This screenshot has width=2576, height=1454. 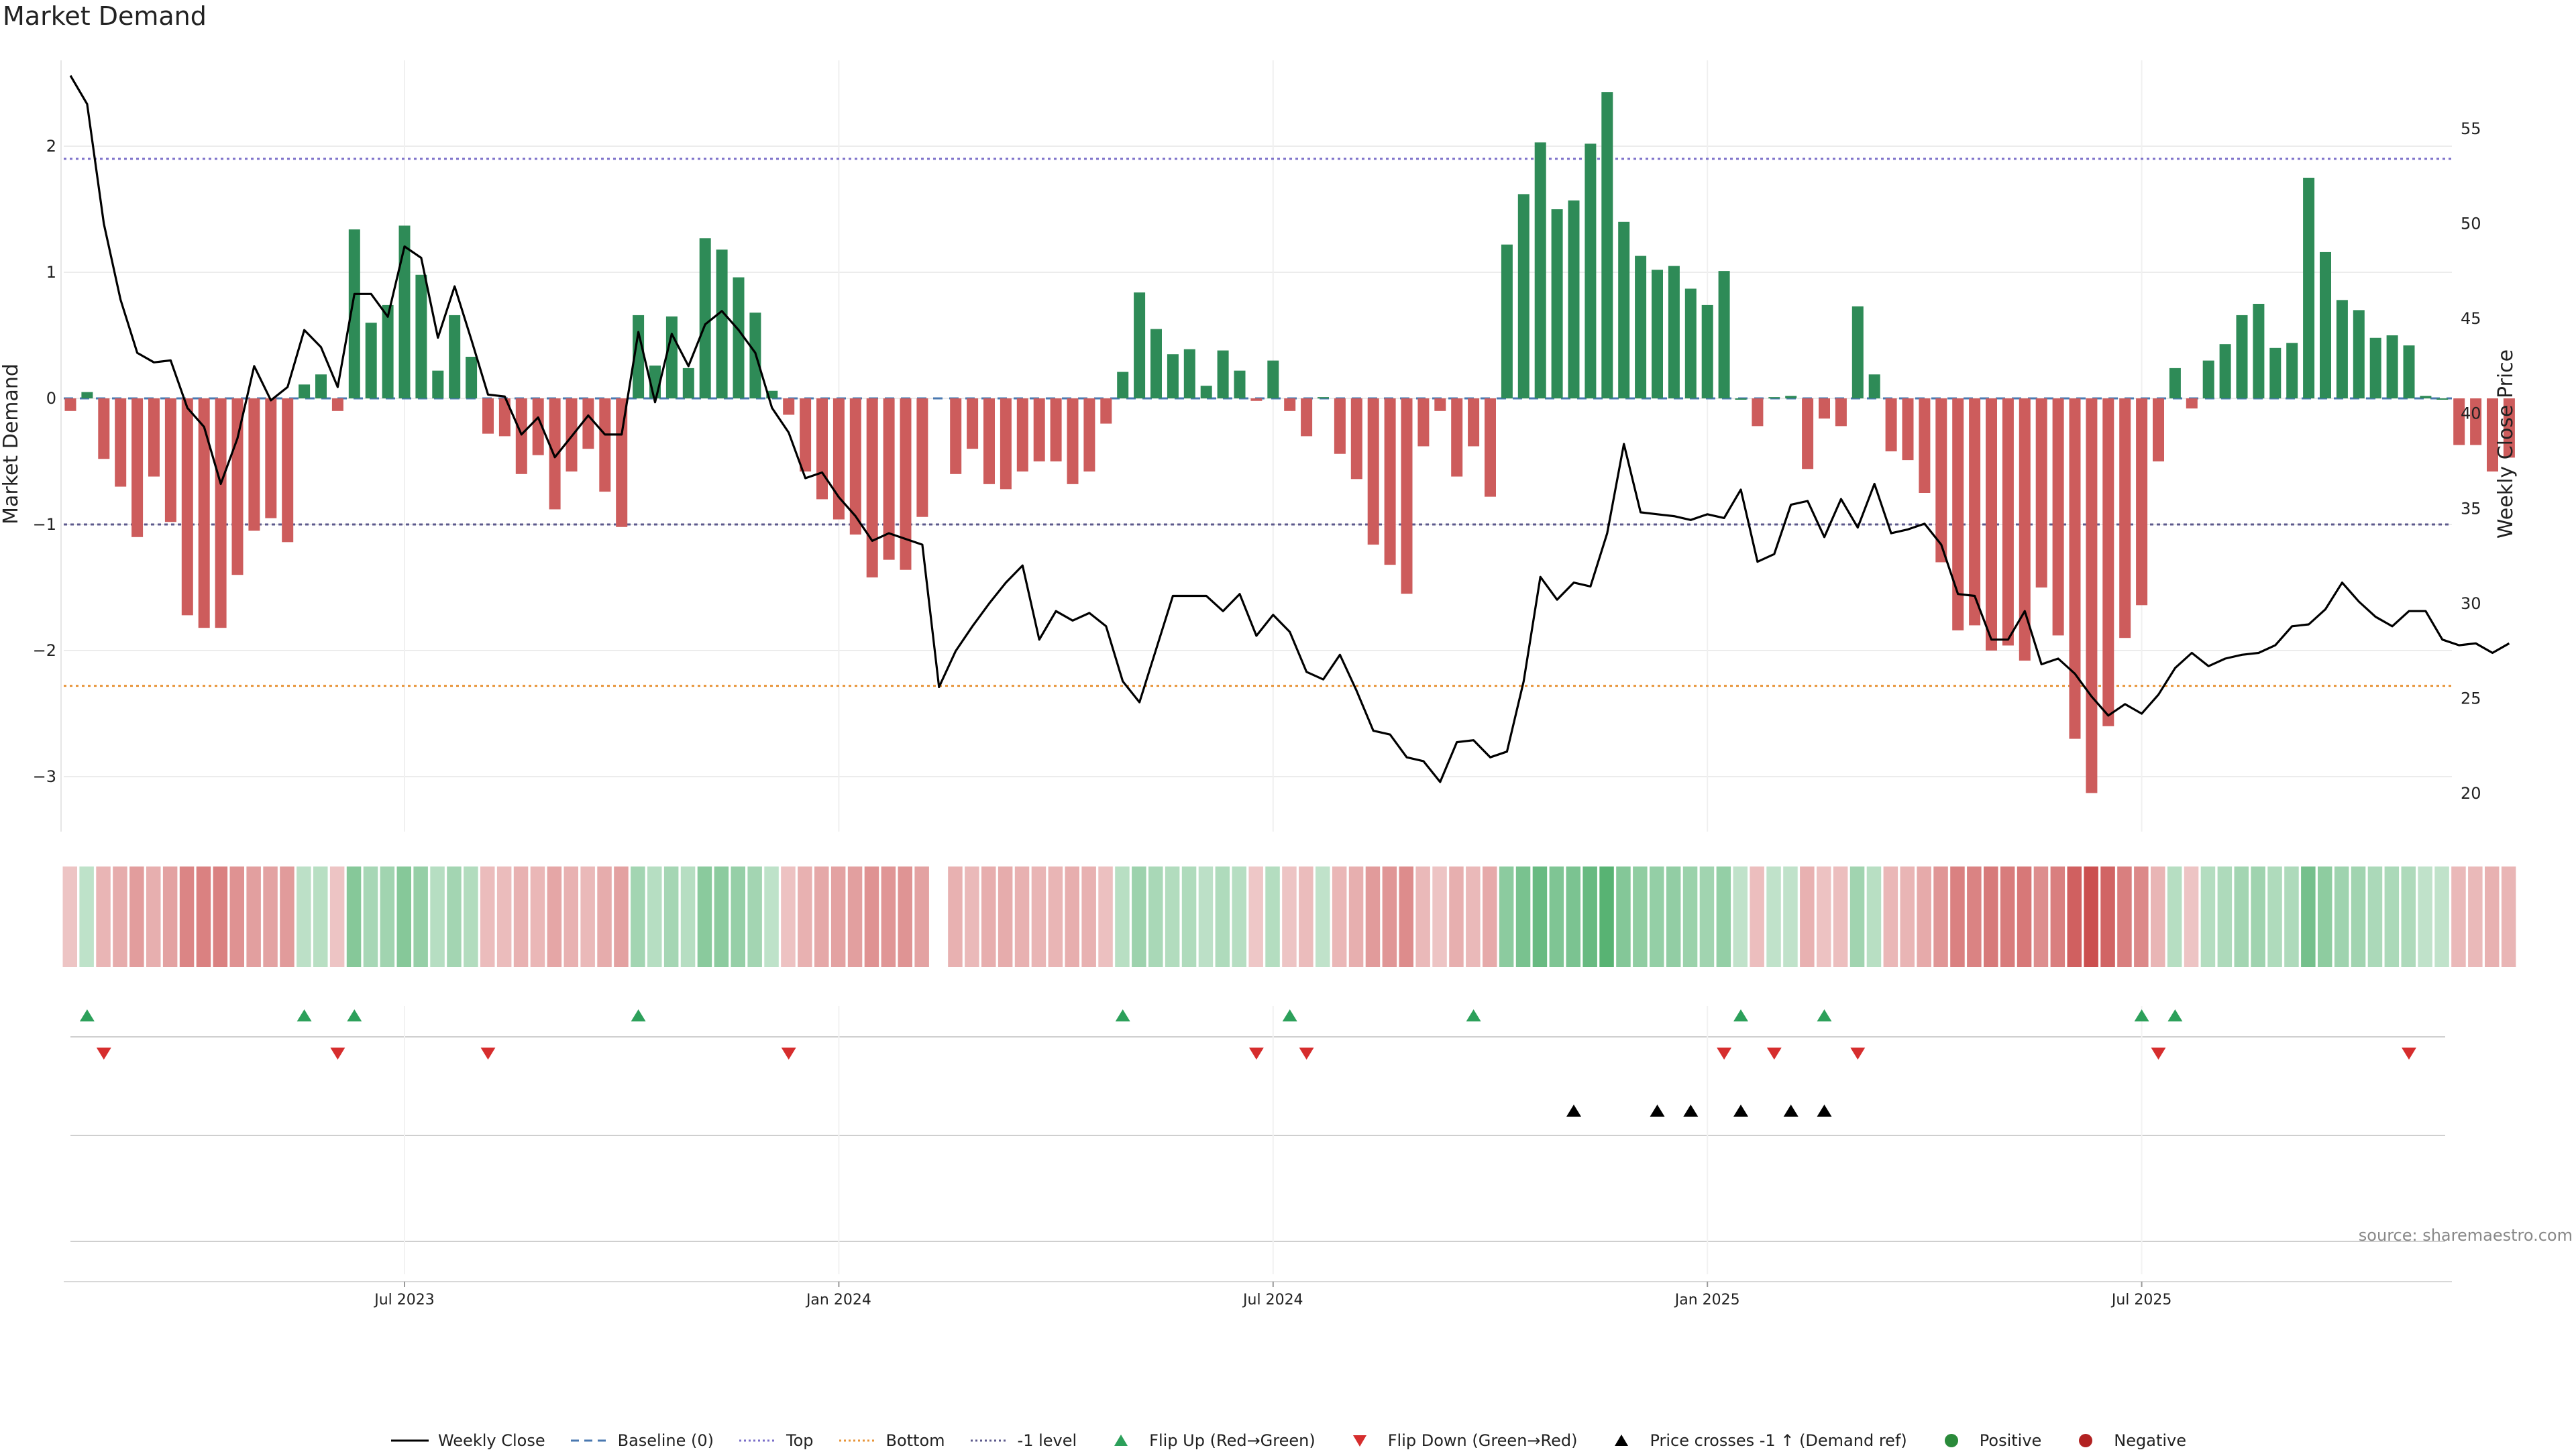 I want to click on legend-label: Weekly Close, so click(x=491, y=1440).